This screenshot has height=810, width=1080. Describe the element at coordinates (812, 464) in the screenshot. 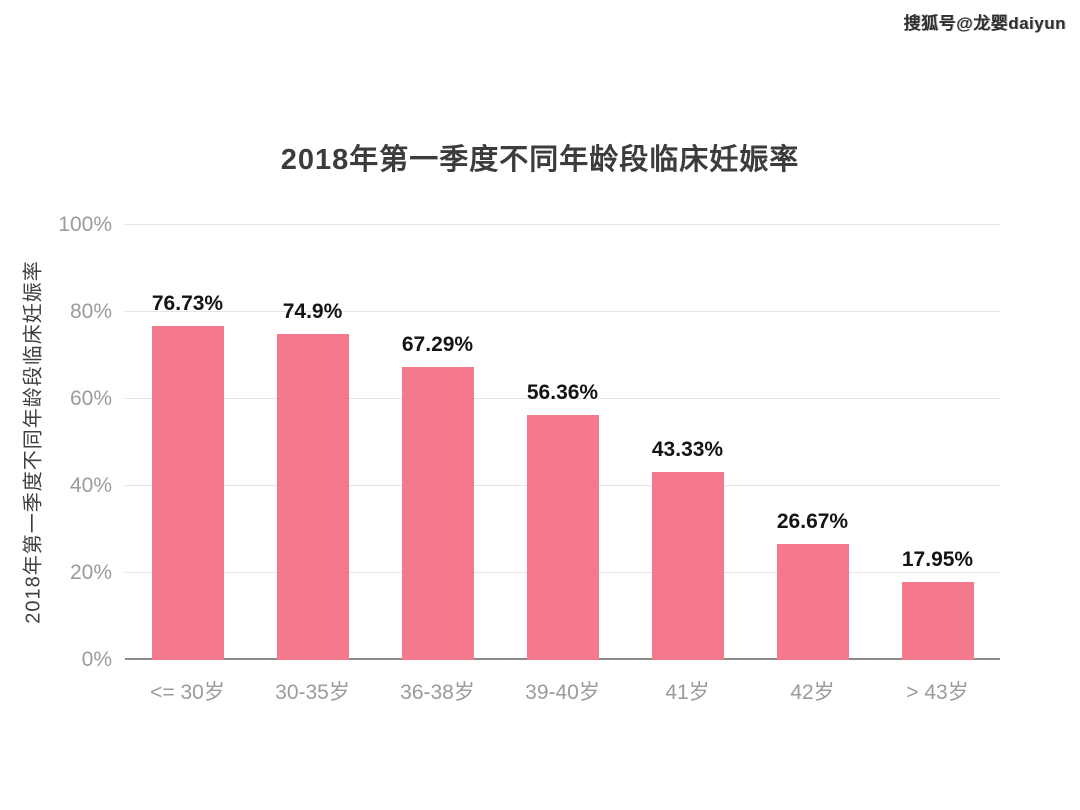

I see `bar-column: 26.67% 42岁` at that location.